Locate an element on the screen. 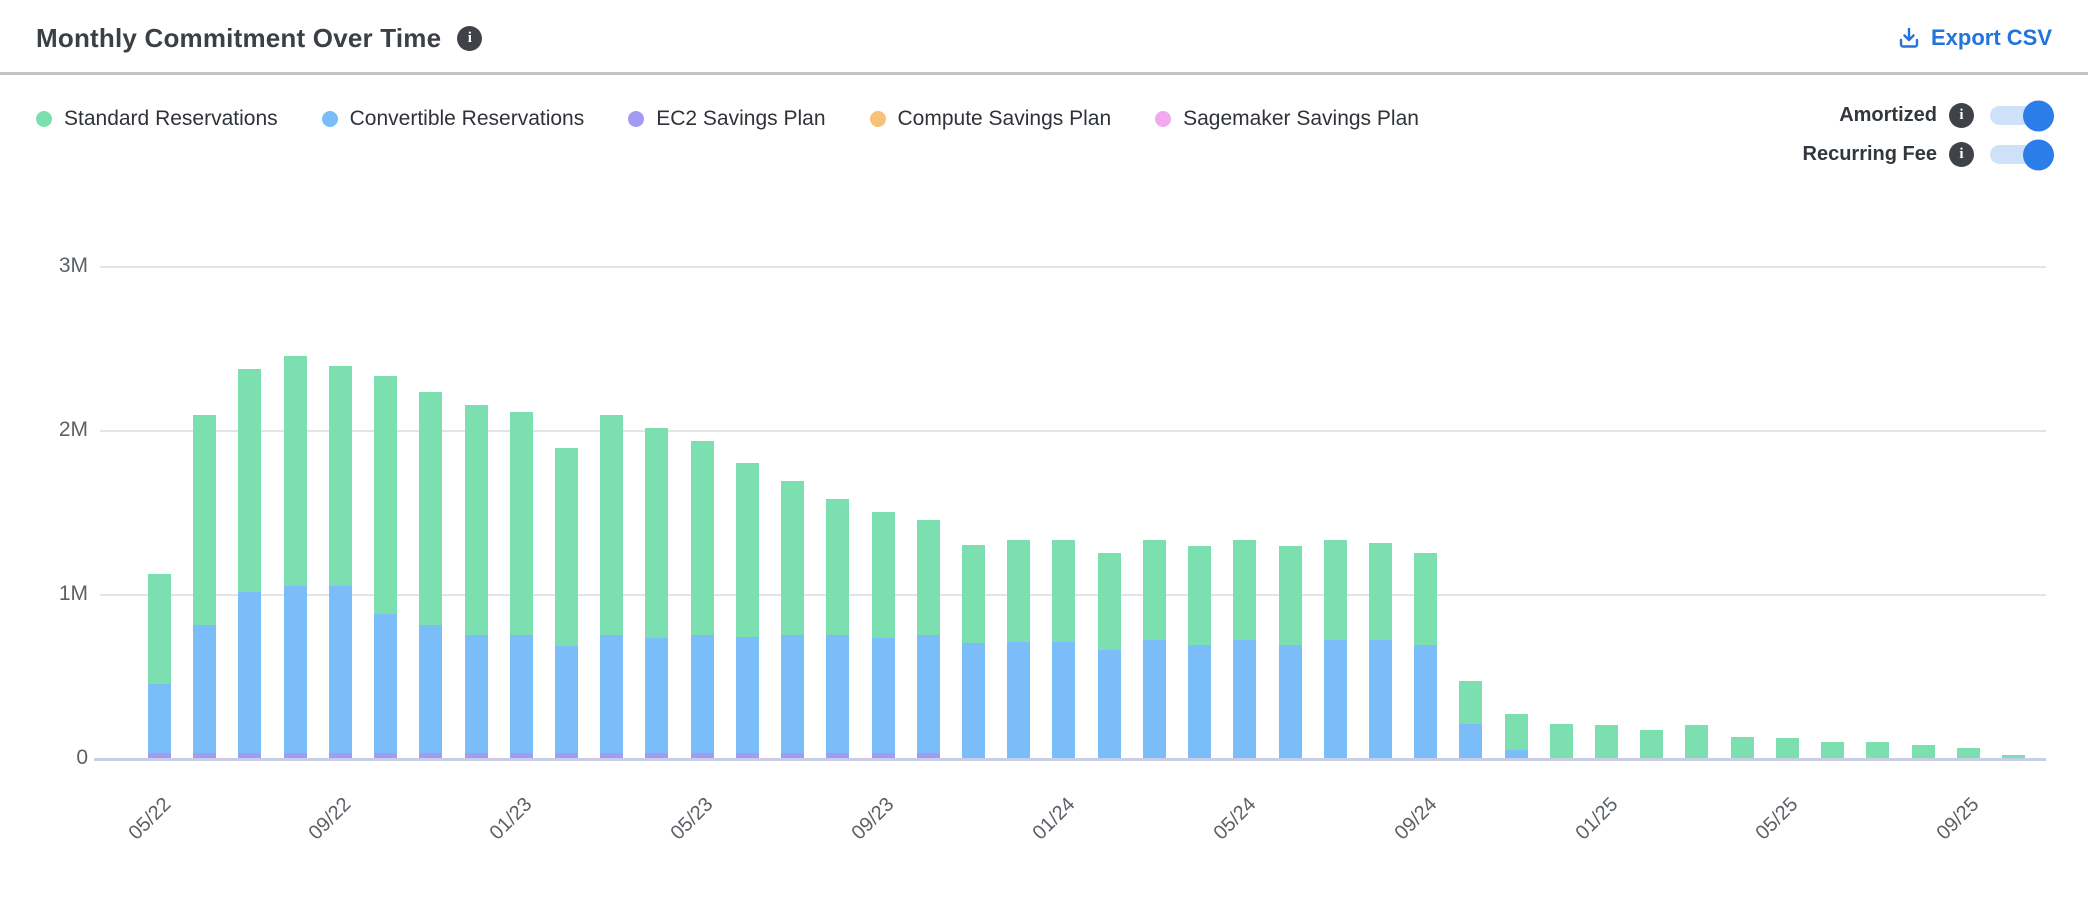 Image resolution: width=2088 pixels, height=922 pixels. legend-item-convertible-reservations: Convertible Reservations is located at coordinates (452, 119).